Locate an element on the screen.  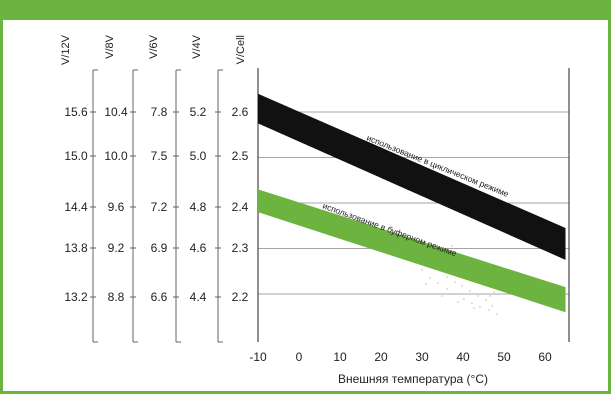
y-tick-label: 8.8 is located at coordinates (116, 297).